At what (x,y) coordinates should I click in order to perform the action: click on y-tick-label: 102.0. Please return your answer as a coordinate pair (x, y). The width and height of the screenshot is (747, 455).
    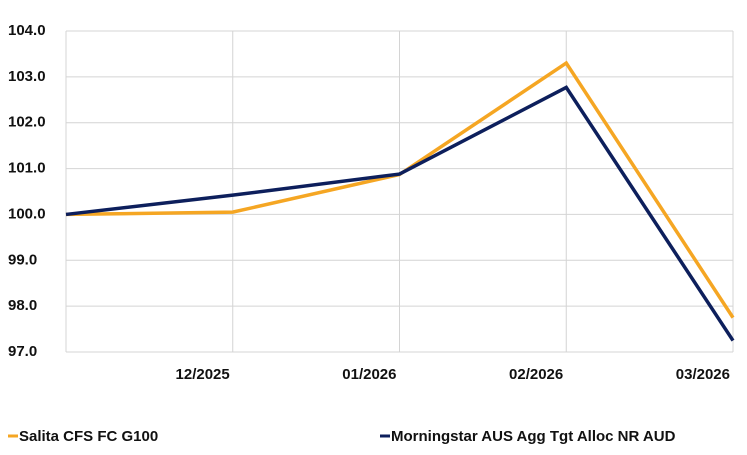
    Looking at the image, I should click on (27, 122).